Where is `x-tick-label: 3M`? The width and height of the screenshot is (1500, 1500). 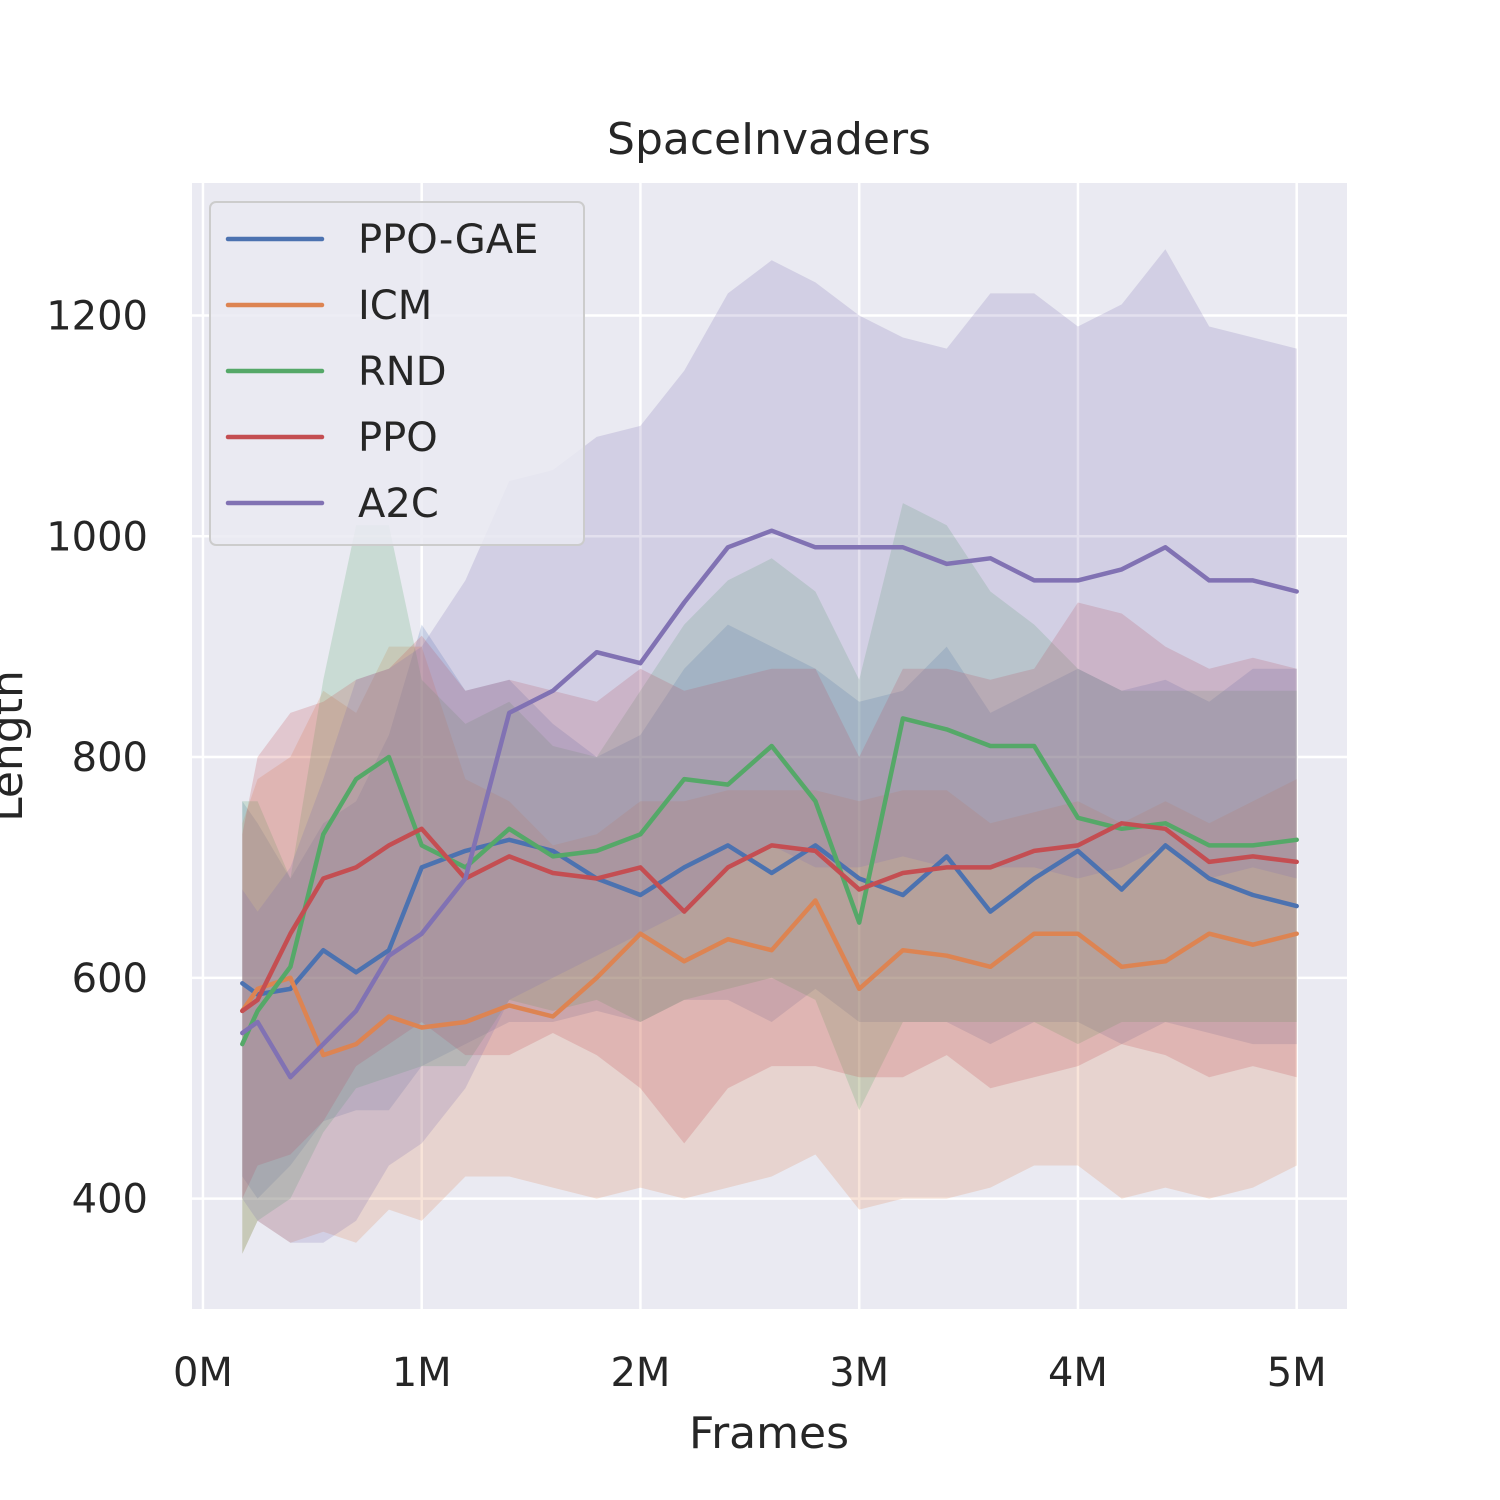
x-tick-label: 3M is located at coordinates (859, 1373).